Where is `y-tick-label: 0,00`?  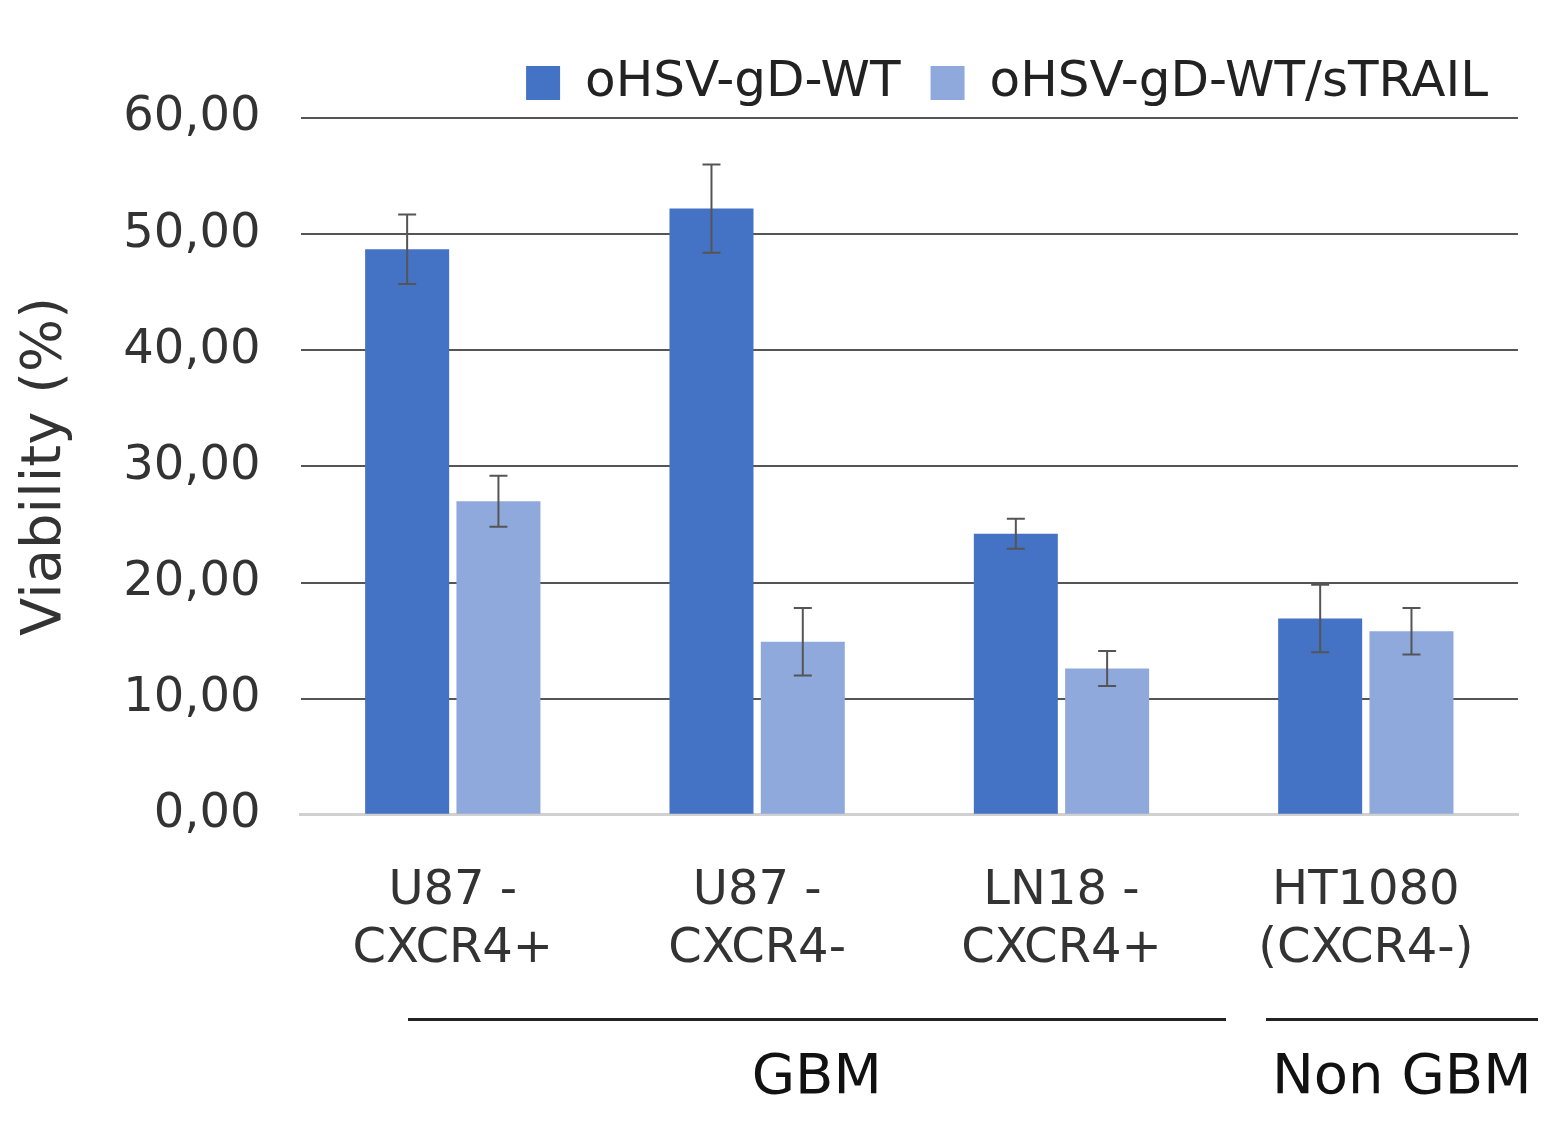 y-tick-label: 0,00 is located at coordinates (207, 810).